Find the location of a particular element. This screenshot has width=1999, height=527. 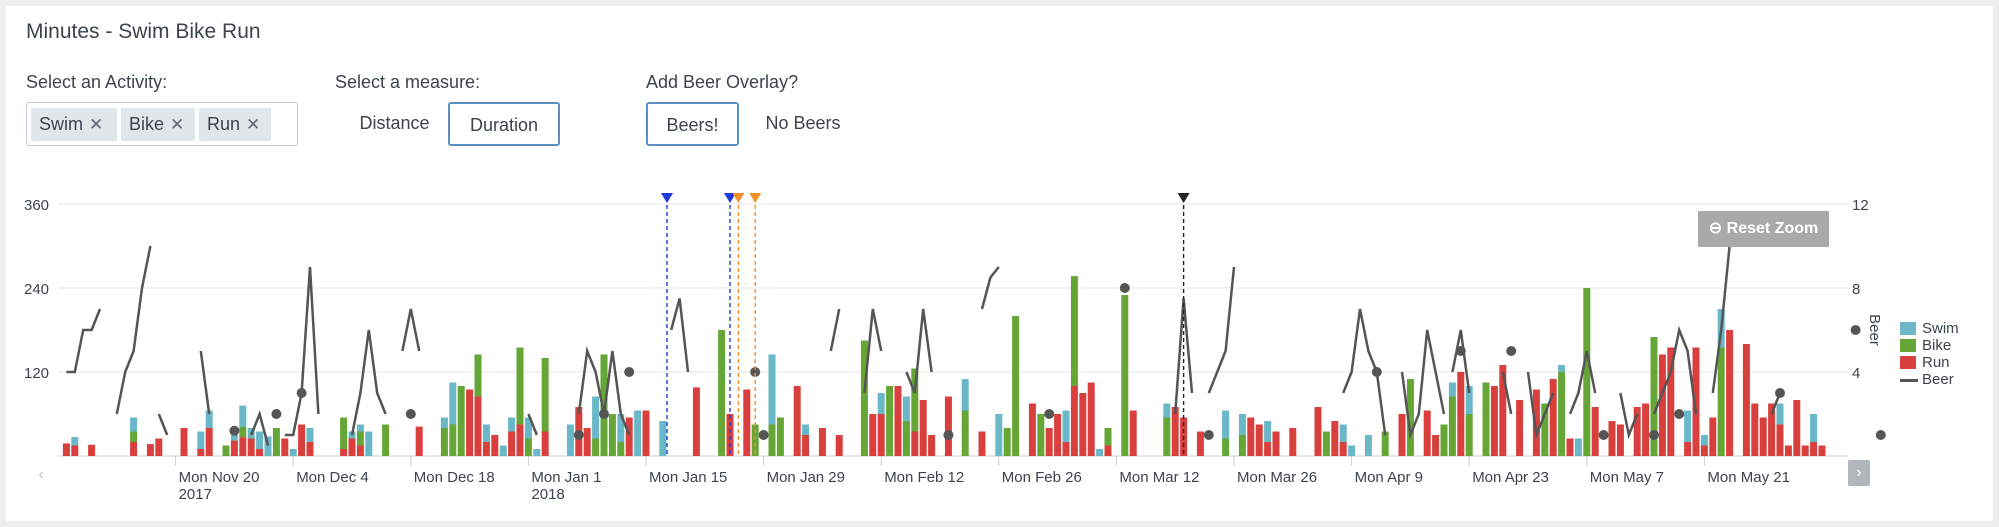

measure-duration-button: Duration is located at coordinates (504, 124).